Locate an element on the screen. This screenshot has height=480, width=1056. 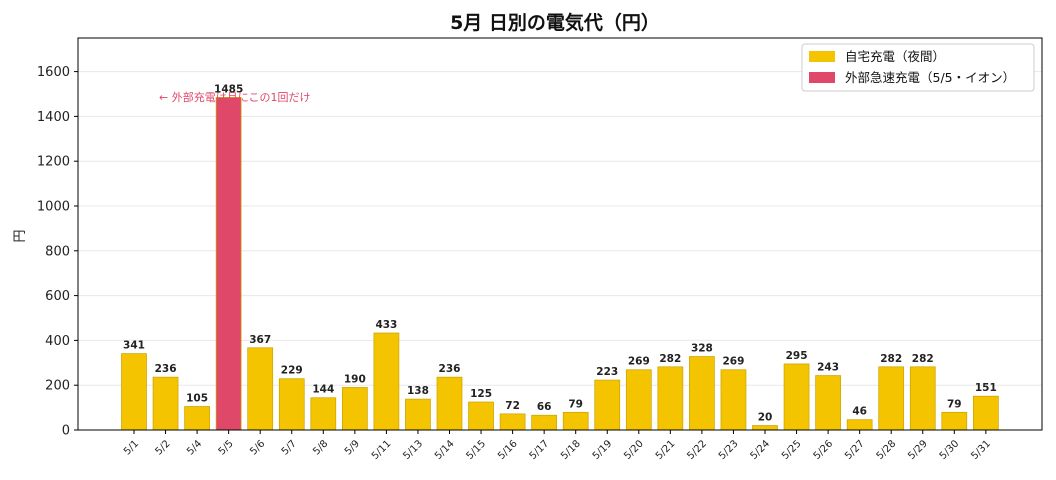
y-tick-label: 1600 is located at coordinates (53, 72).